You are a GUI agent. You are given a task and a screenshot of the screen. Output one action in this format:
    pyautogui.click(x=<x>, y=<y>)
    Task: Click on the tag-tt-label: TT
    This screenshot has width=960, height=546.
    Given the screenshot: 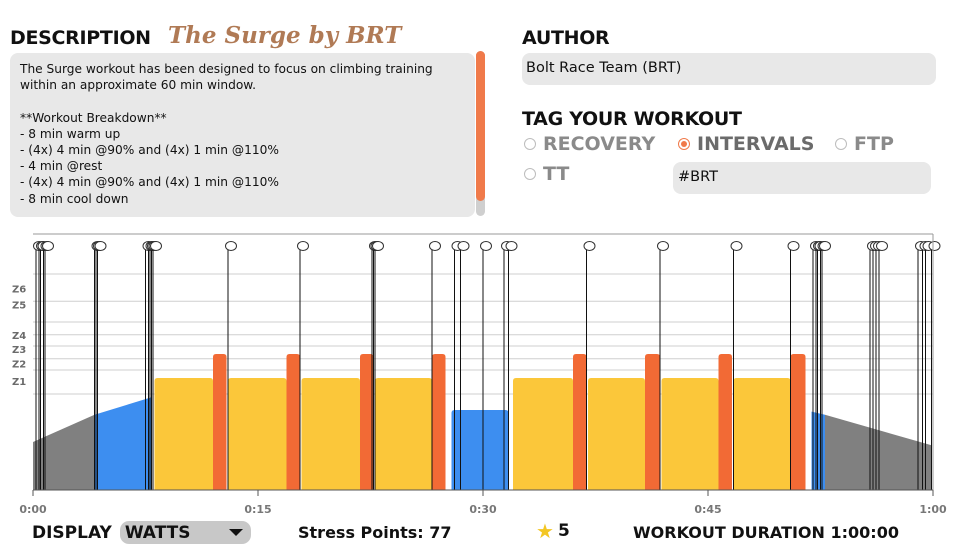 What is the action you would take?
    pyautogui.click(x=556, y=174)
    